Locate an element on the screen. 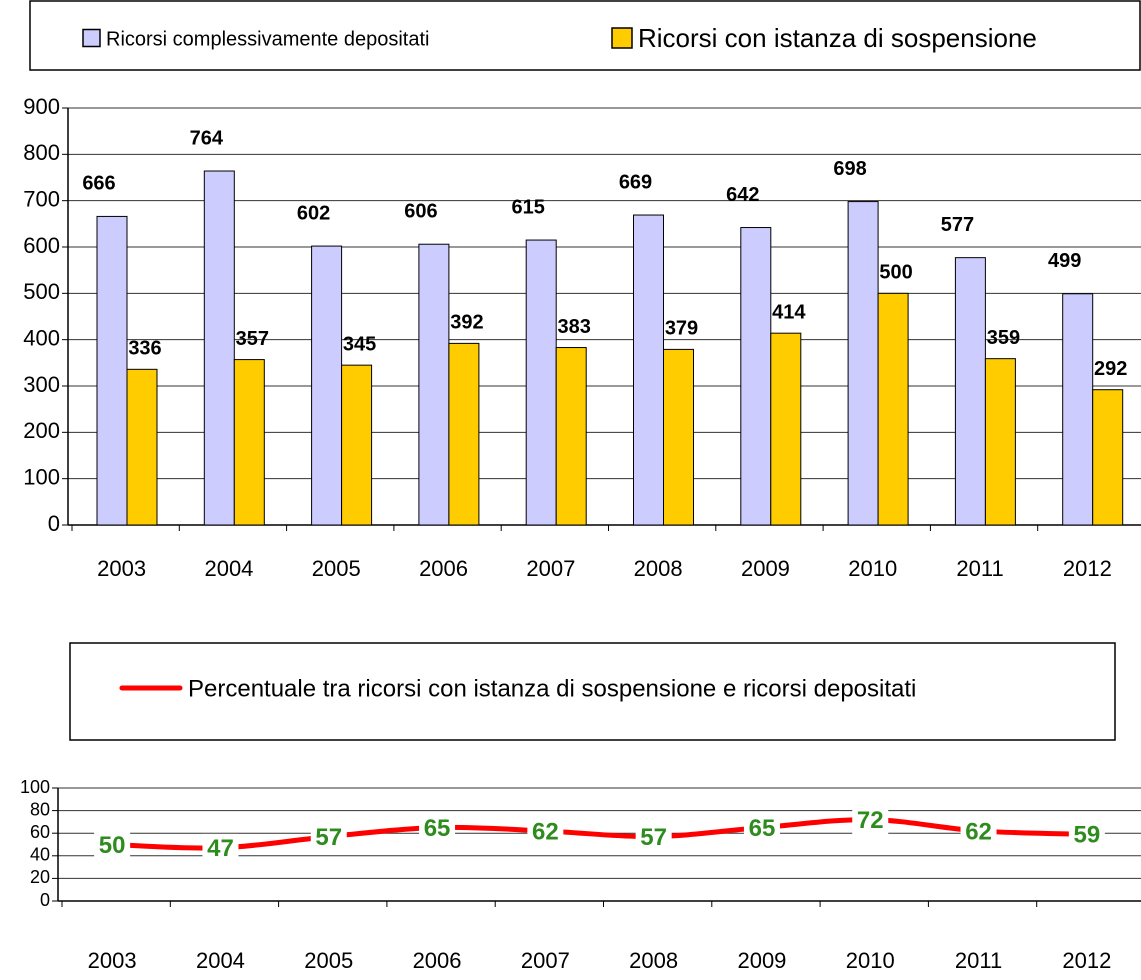  data-label: 764 is located at coordinates (207, 138).